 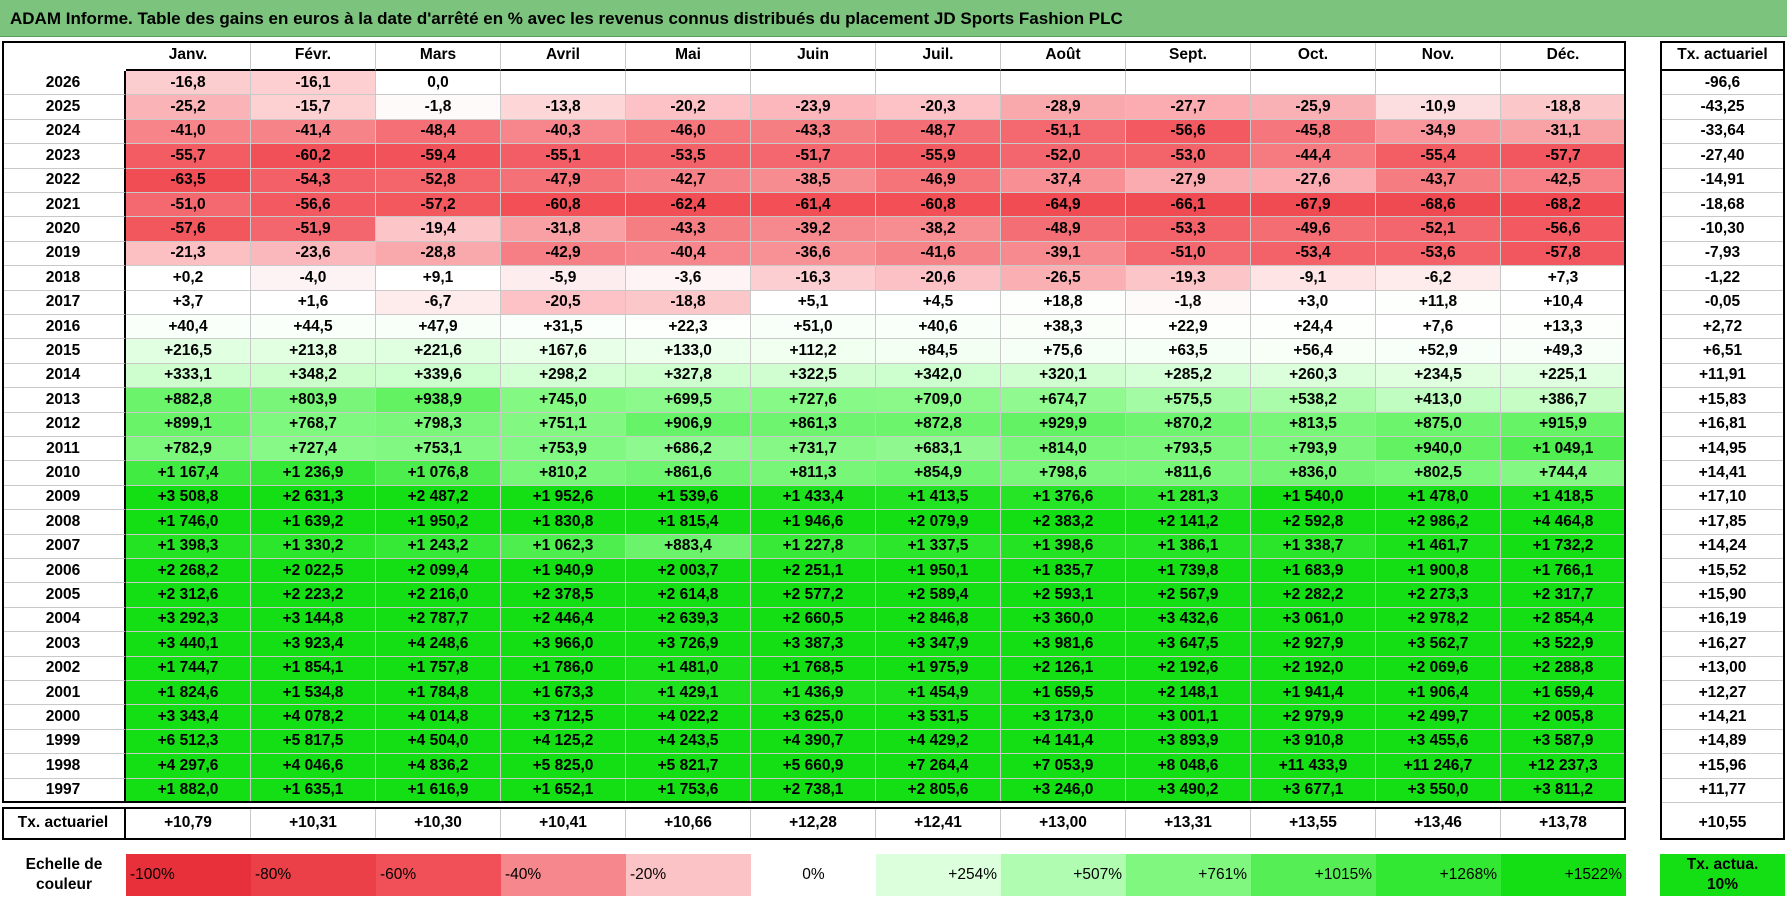 I want to click on heatmap-cell: +11 433,9, so click(x=1313, y=766).